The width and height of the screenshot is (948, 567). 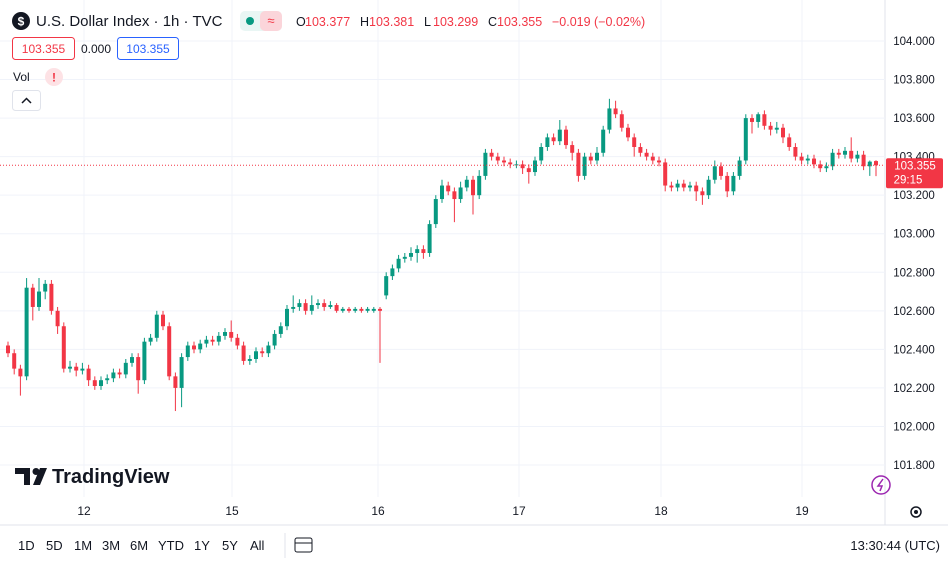 What do you see at coordinates (171, 545) in the screenshot?
I see `range-button: YTD` at bounding box center [171, 545].